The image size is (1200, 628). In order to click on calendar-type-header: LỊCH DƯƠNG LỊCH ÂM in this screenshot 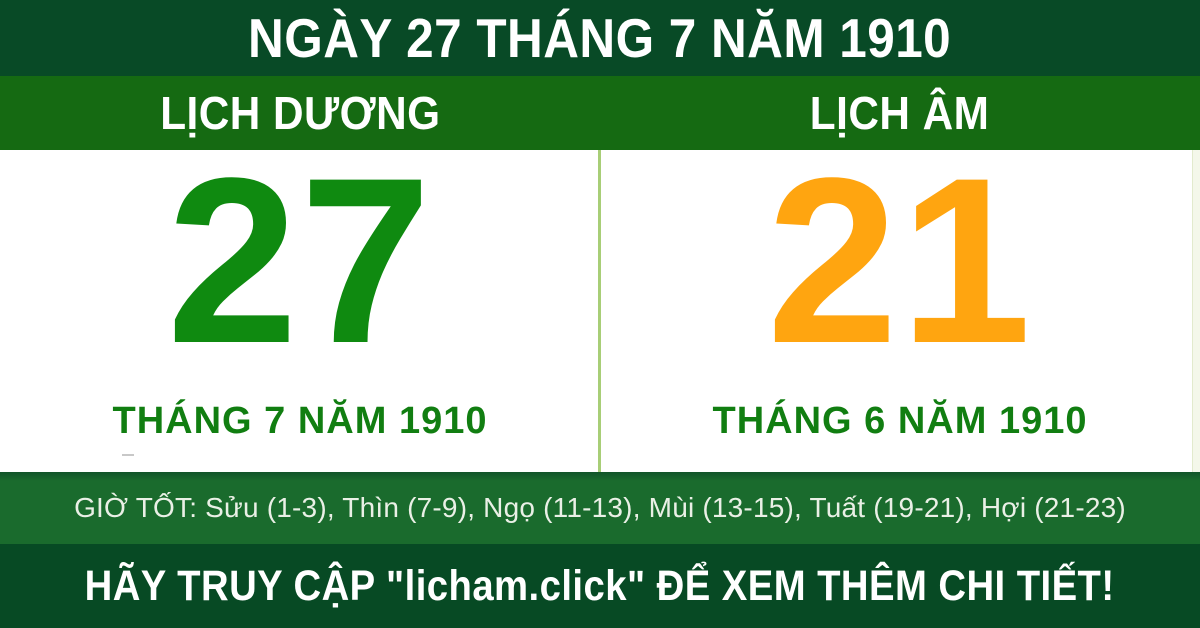, I will do `click(600, 113)`.